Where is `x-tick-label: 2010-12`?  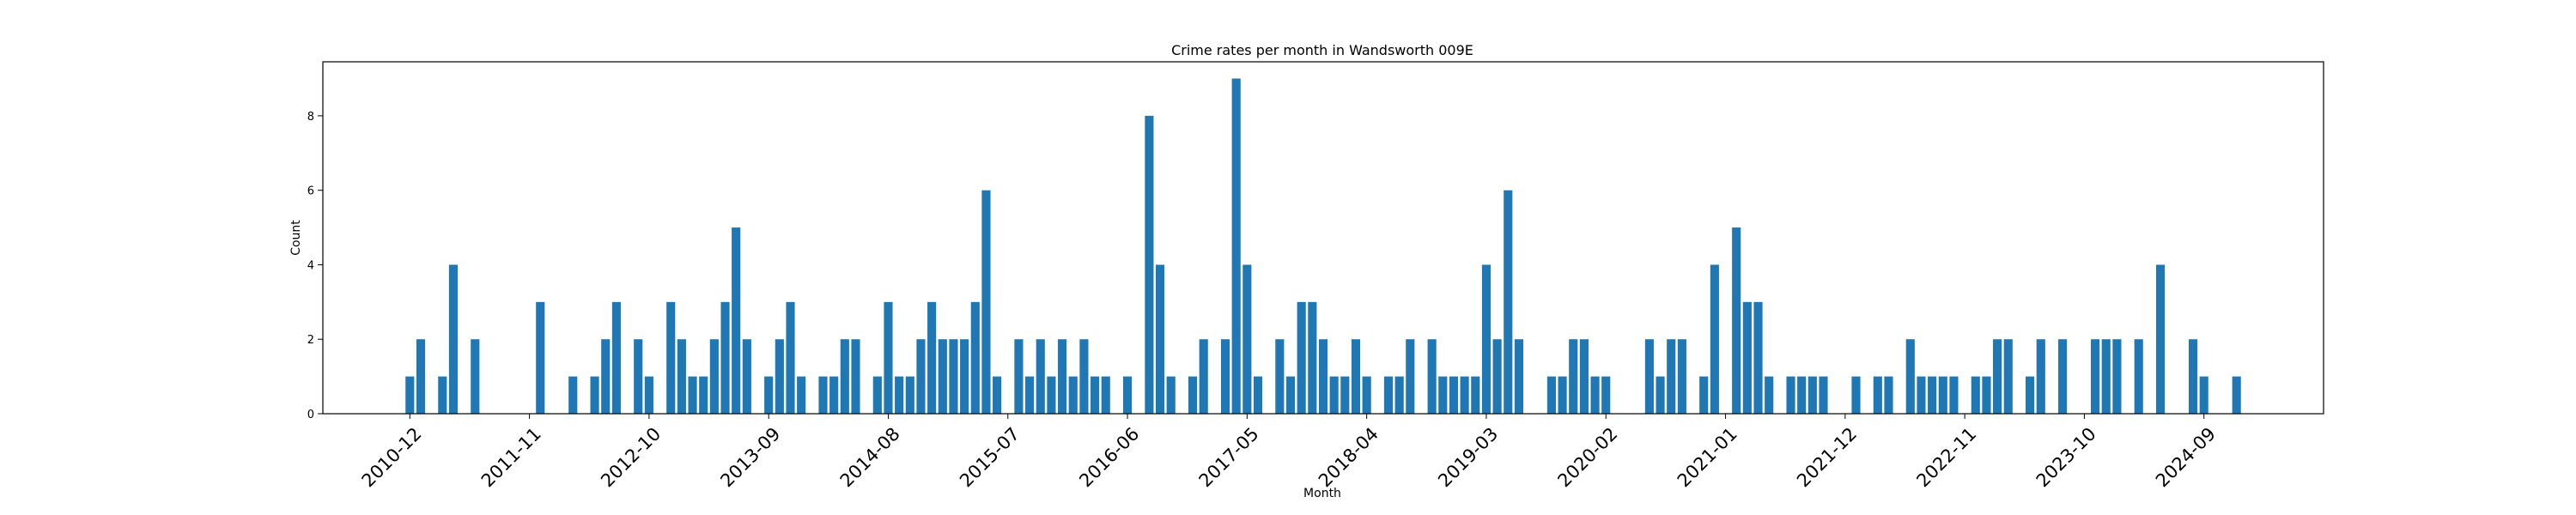
x-tick-label: 2010-12 is located at coordinates (392, 457).